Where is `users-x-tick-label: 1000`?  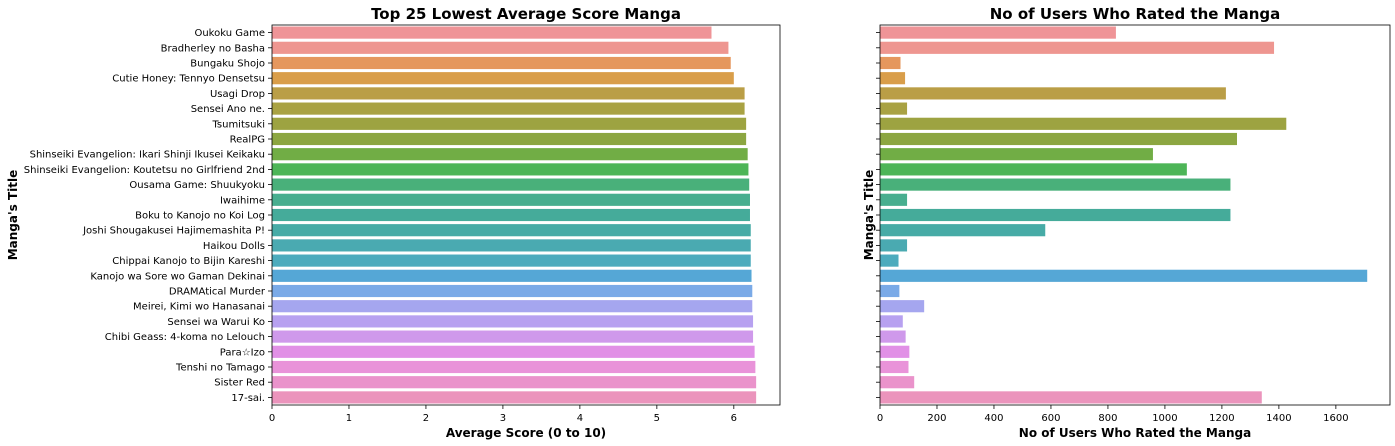
users-x-tick-label: 1000 is located at coordinates (1164, 418).